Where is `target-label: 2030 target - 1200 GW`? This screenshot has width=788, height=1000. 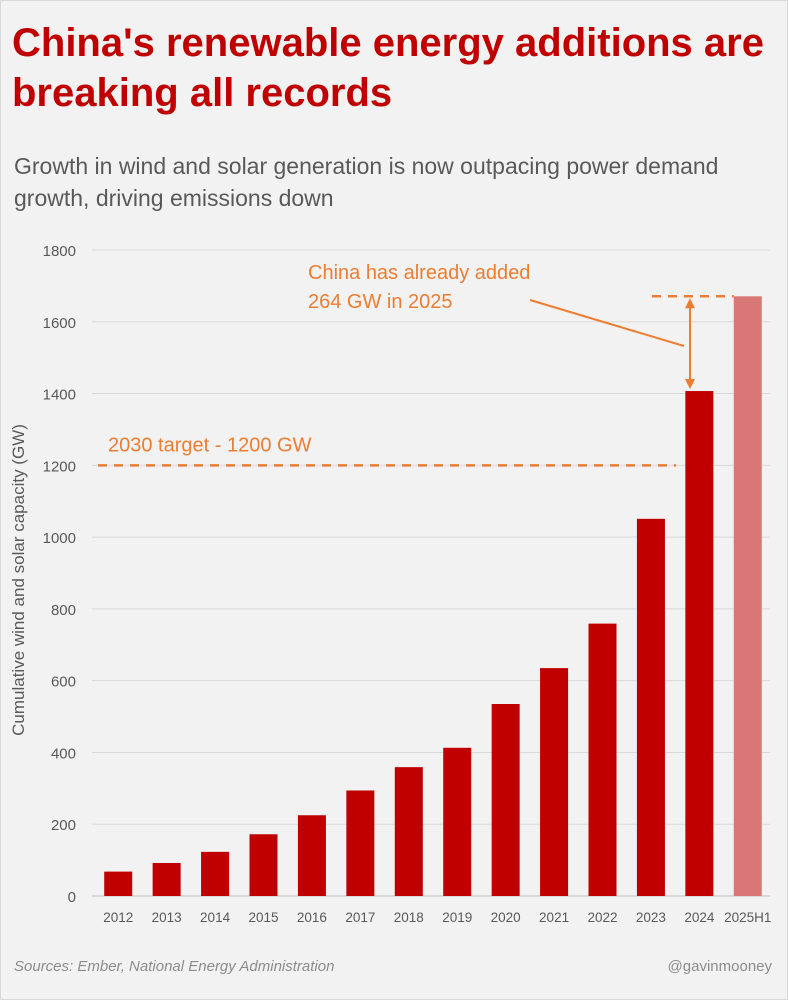 target-label: 2030 target - 1200 GW is located at coordinates (210, 445).